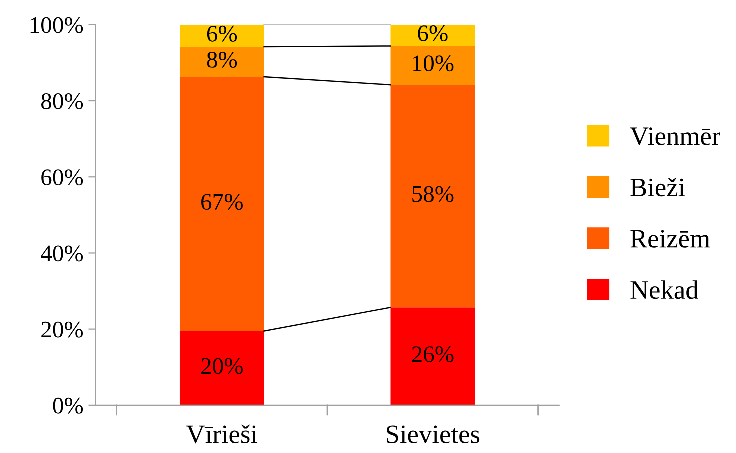  Describe the element at coordinates (433, 435) in the screenshot. I see `x-tick-label: Sievietes` at that location.